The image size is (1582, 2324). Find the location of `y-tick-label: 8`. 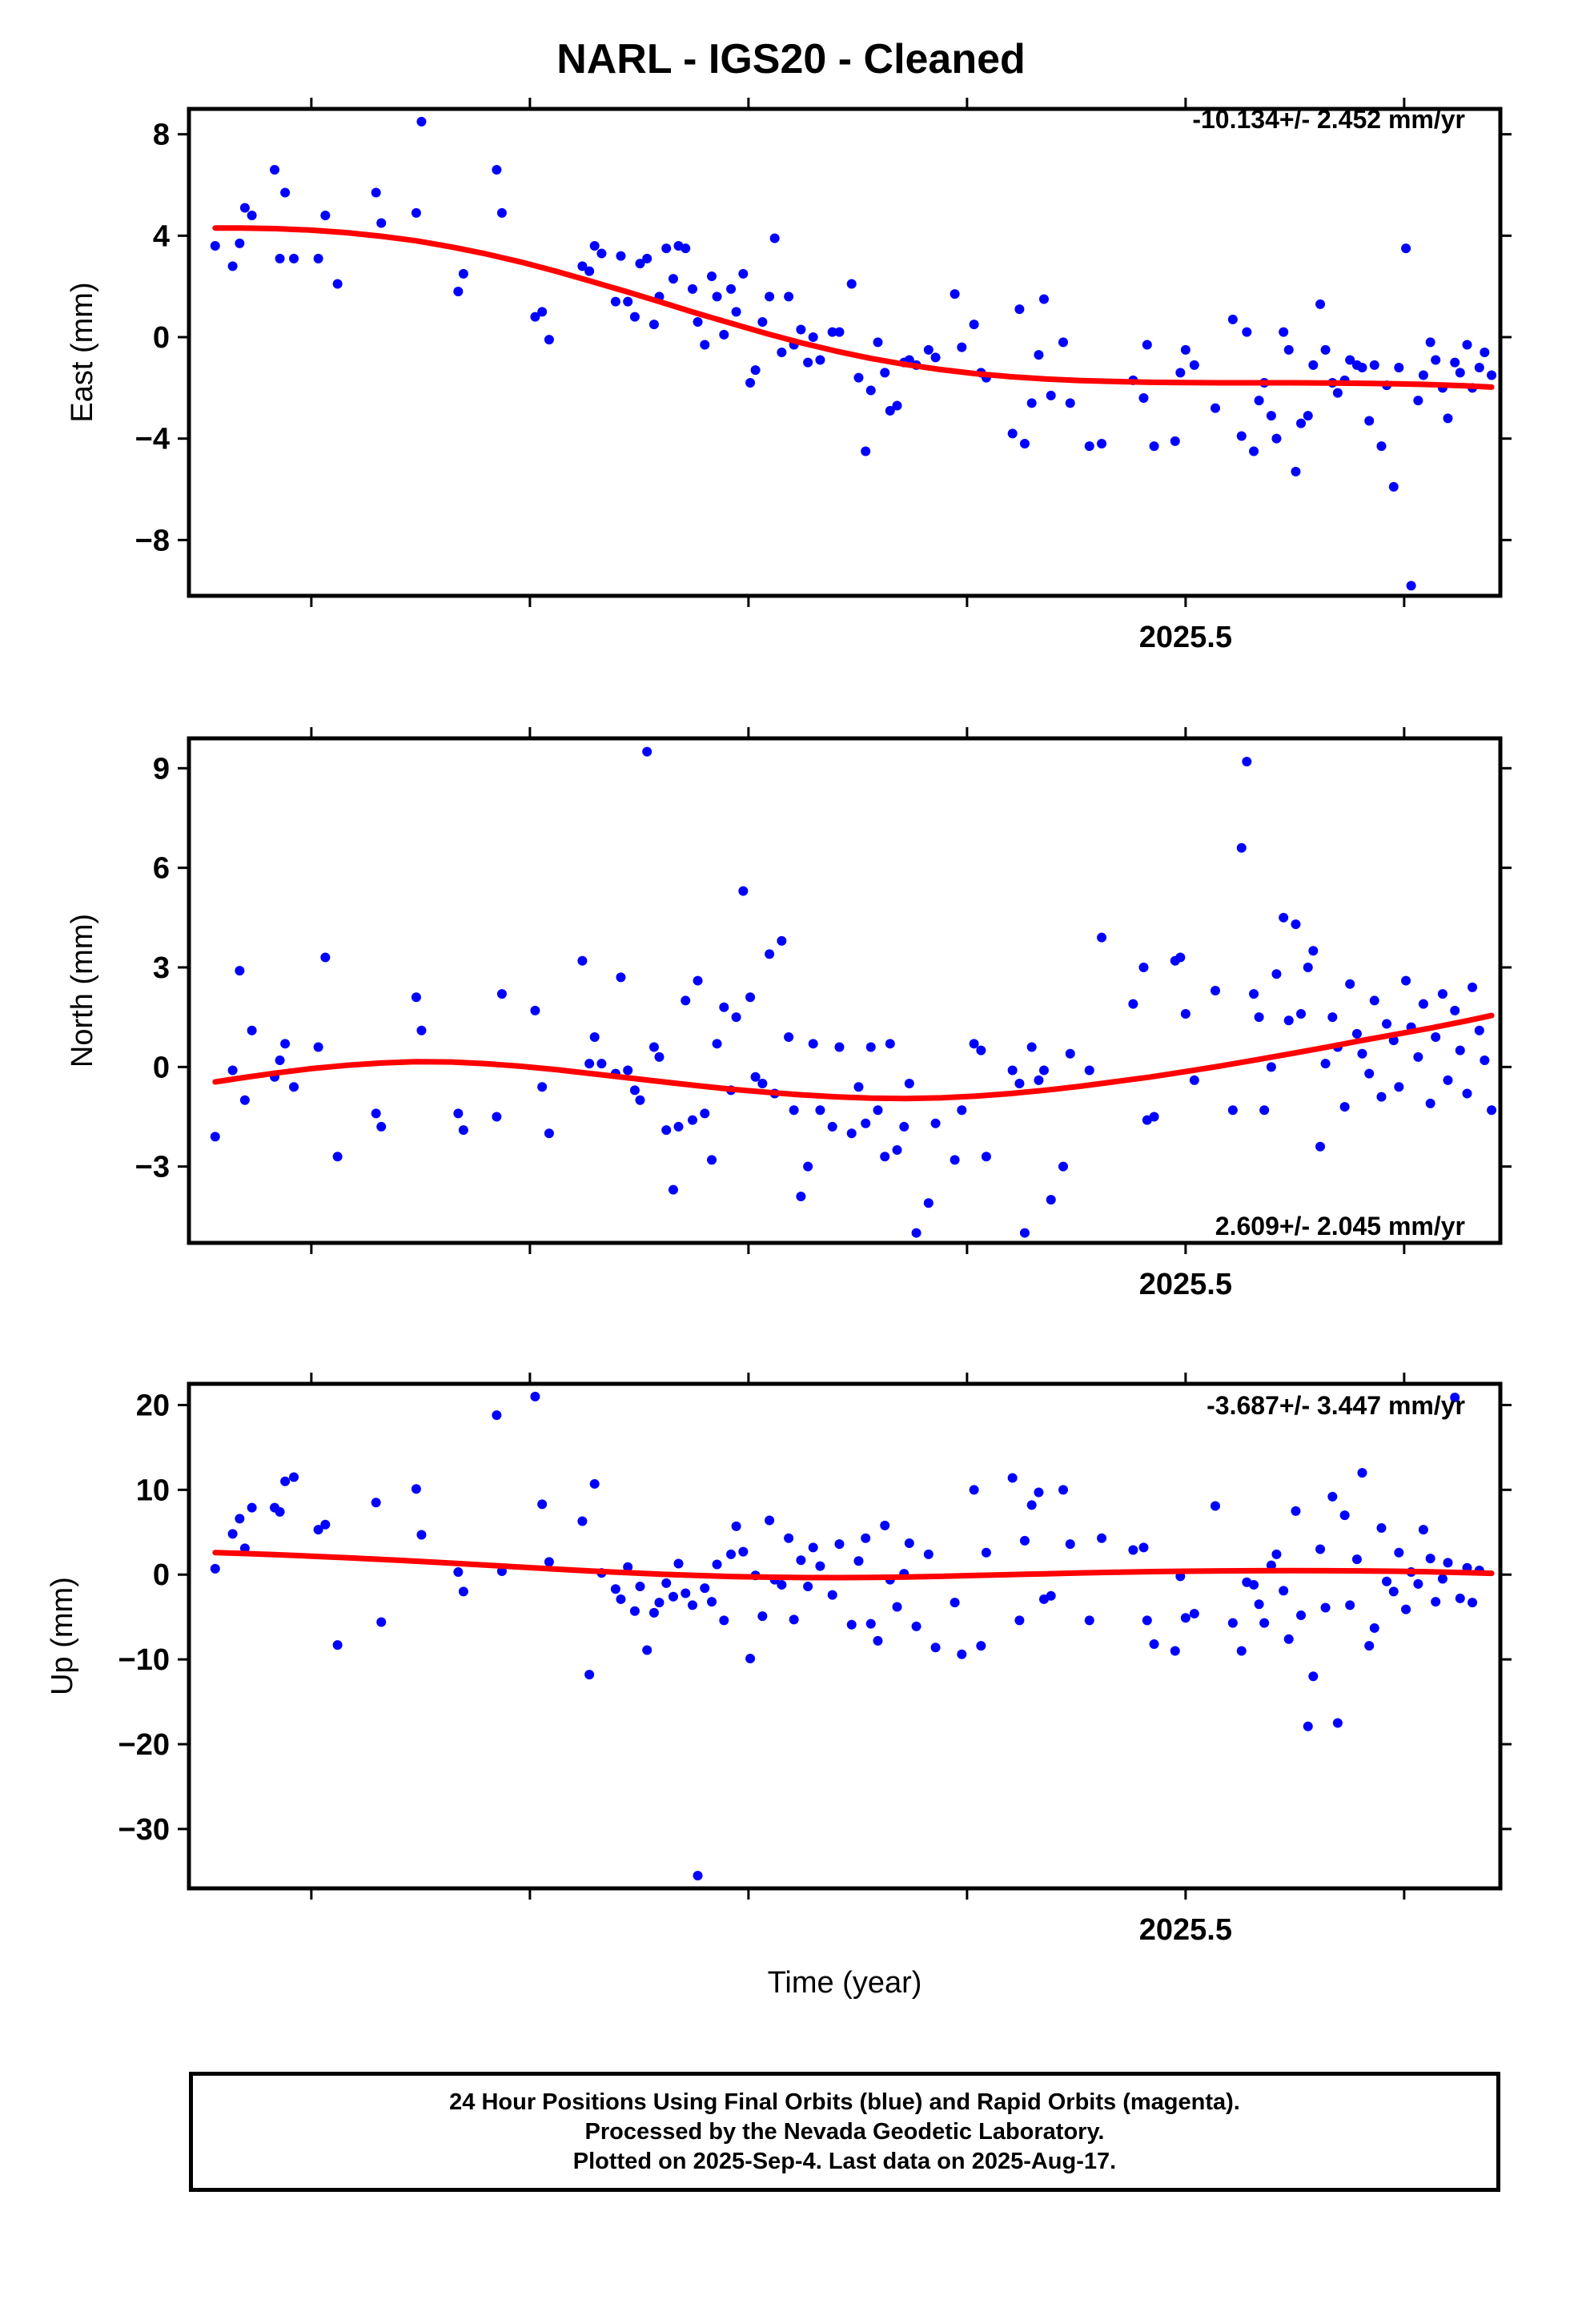

y-tick-label: 8 is located at coordinates (161, 135).